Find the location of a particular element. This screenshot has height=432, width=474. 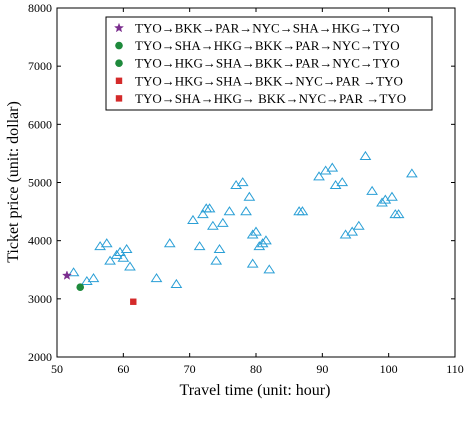

data-point-square is located at coordinates (133, 301).